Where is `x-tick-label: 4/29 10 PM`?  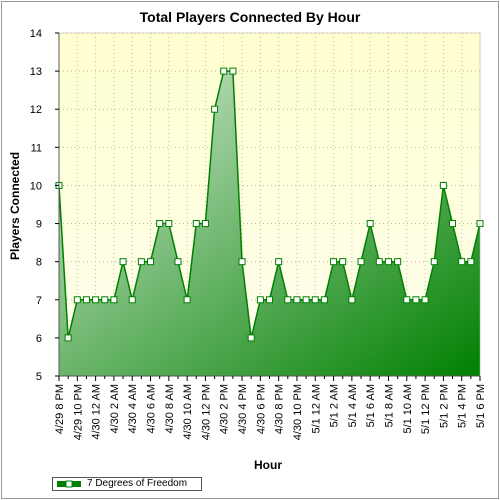
x-tick-label: 4/29 10 PM is located at coordinates (78, 412).